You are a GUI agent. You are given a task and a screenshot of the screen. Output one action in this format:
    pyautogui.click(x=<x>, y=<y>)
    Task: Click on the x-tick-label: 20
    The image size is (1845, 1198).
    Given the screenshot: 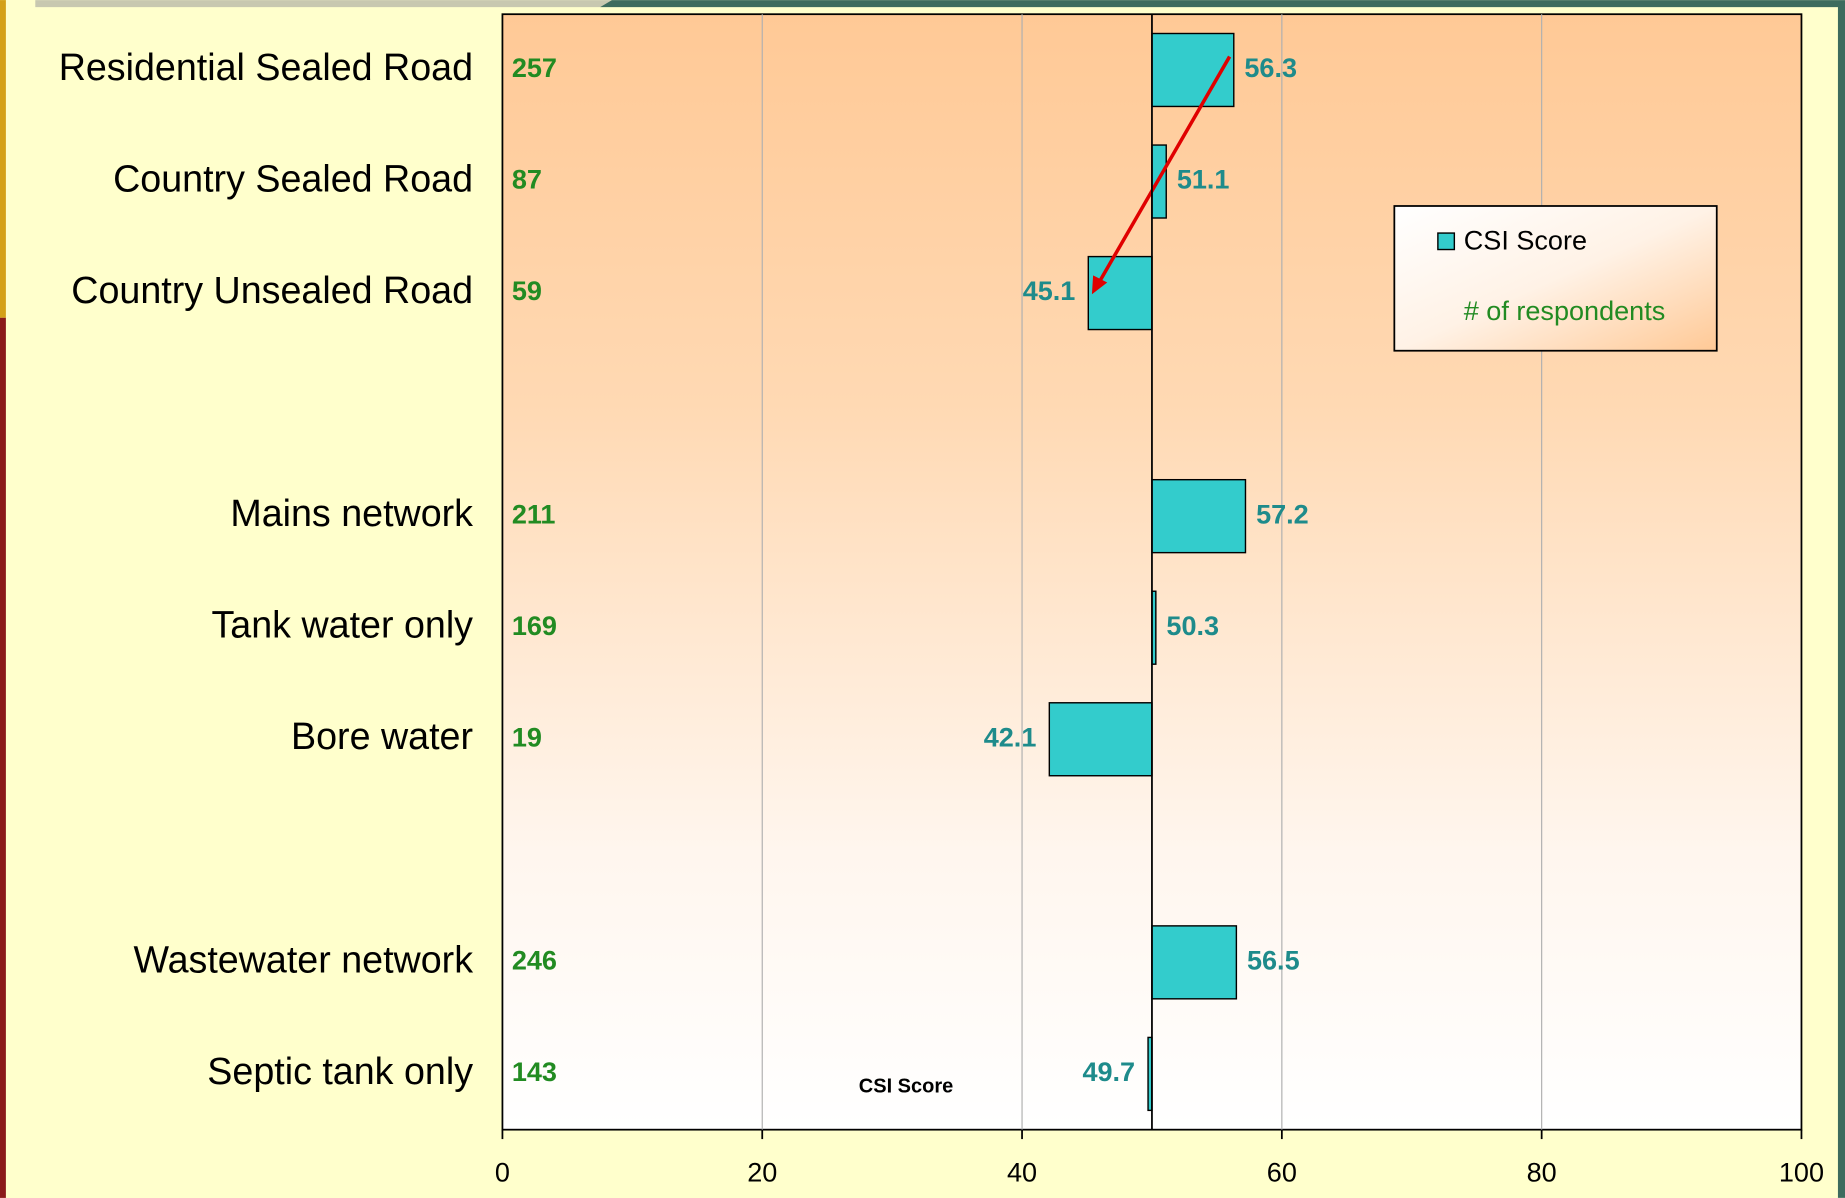 What is the action you would take?
    pyautogui.click(x=762, y=1173)
    